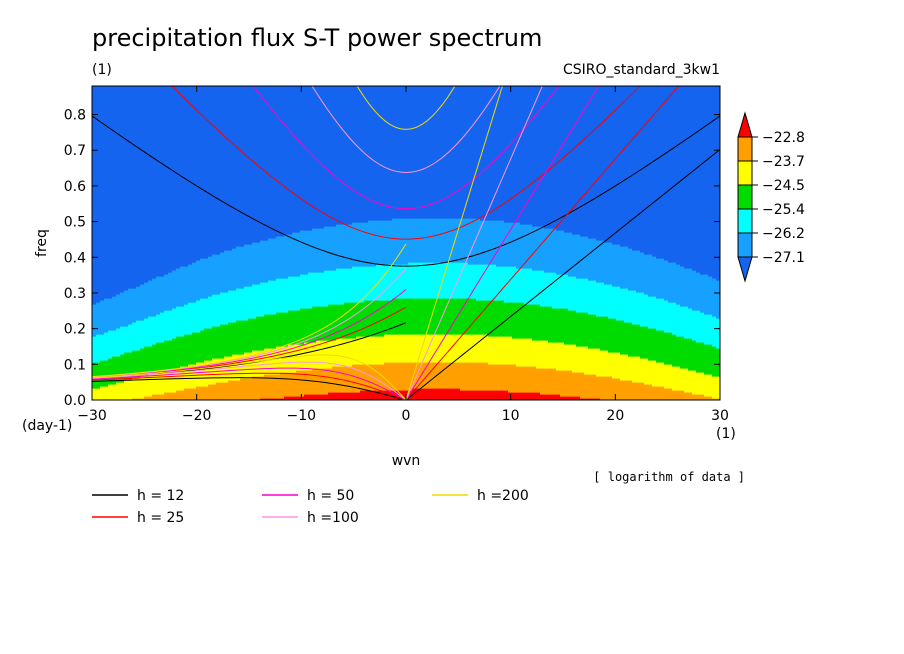 The height and width of the screenshot is (654, 904). Describe the element at coordinates (317, 38) in the screenshot. I see `chart-title: precipitation flux S-T power spectrum` at that location.